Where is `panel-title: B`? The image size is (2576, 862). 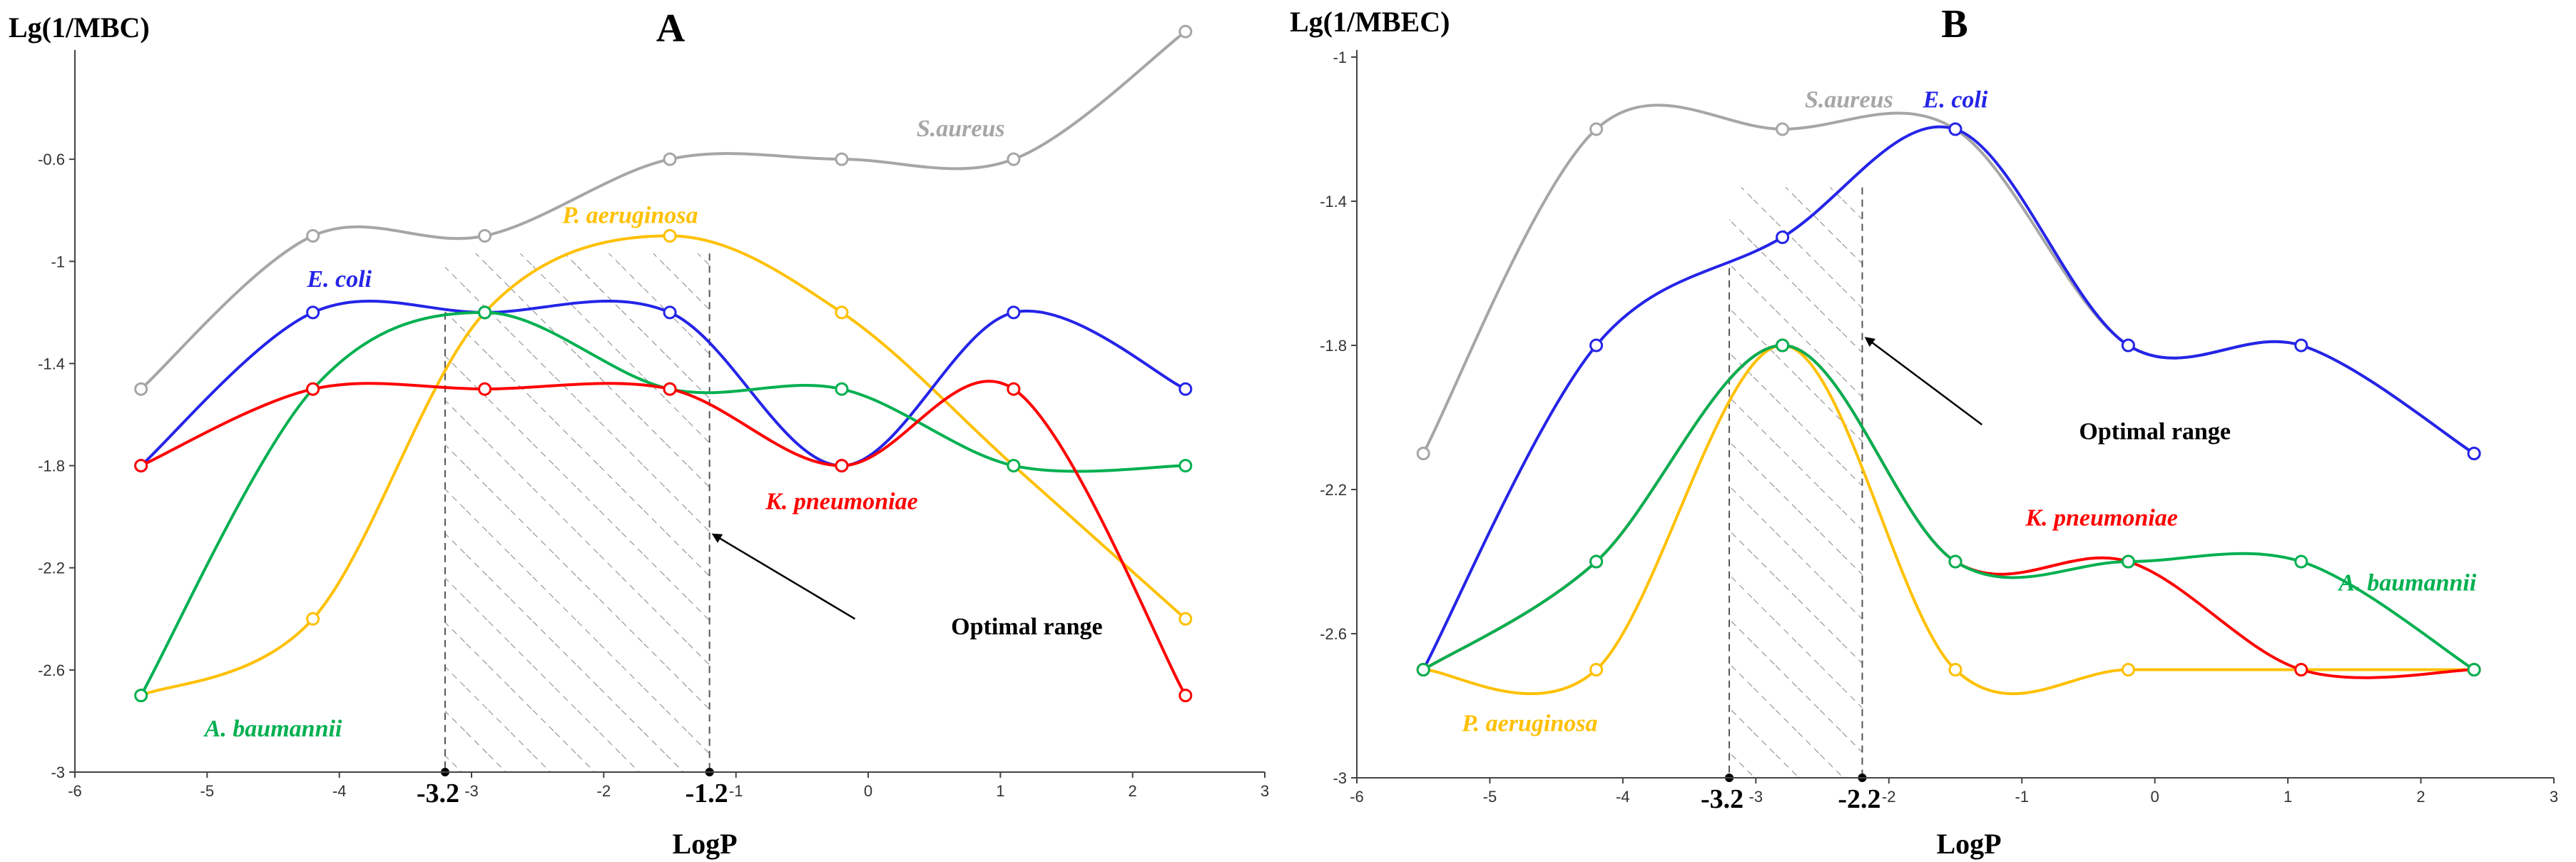 panel-title: B is located at coordinates (1954, 24).